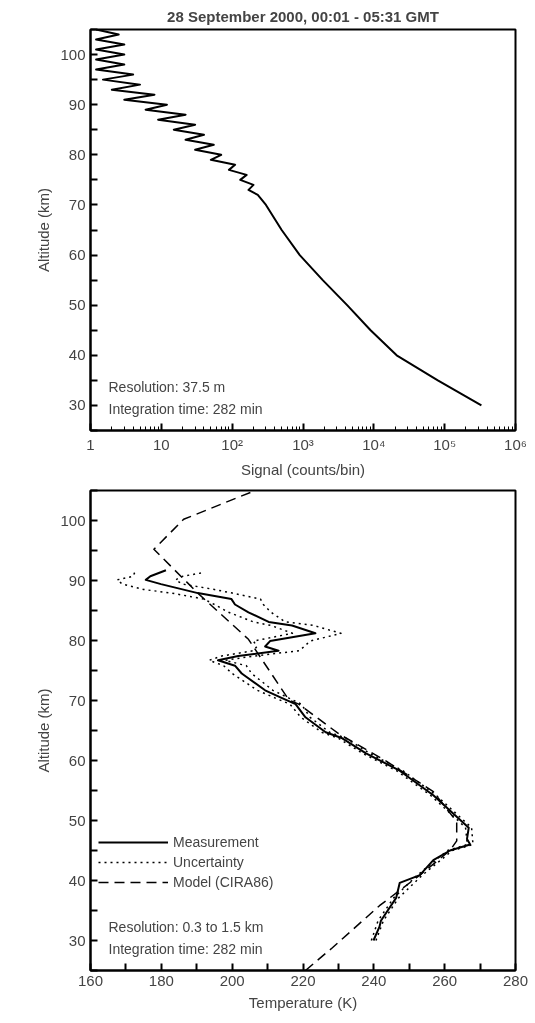 The width and height of the screenshot is (535, 1023). I want to click on x-axis-title: Signal (counts/bin), so click(303, 469).